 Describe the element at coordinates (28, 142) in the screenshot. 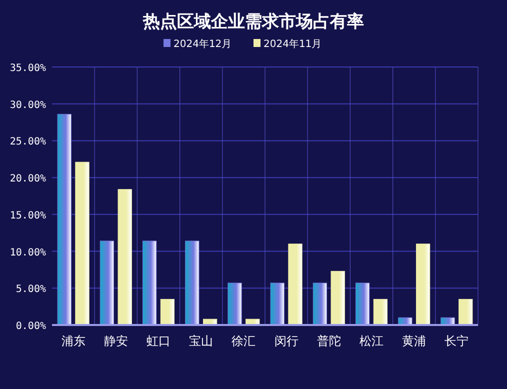

I see `y-tick-label: 25.00%` at that location.